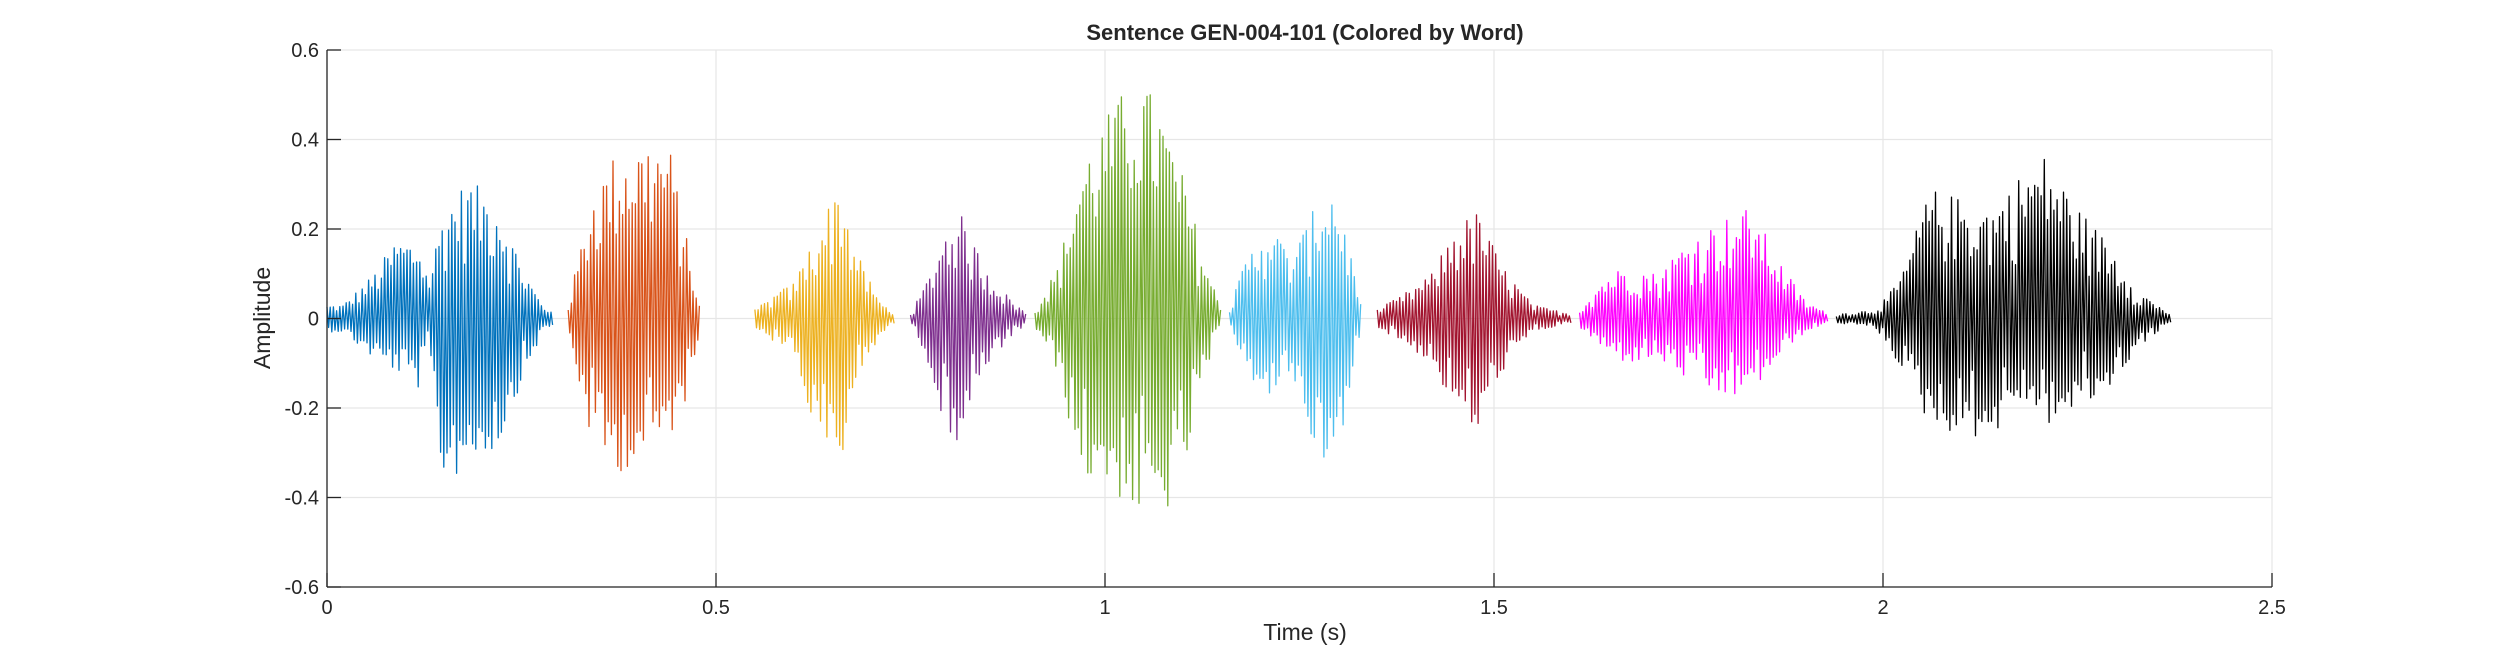  What do you see at coordinates (305, 141) in the screenshot?
I see `y-tick-label: 0.4` at bounding box center [305, 141].